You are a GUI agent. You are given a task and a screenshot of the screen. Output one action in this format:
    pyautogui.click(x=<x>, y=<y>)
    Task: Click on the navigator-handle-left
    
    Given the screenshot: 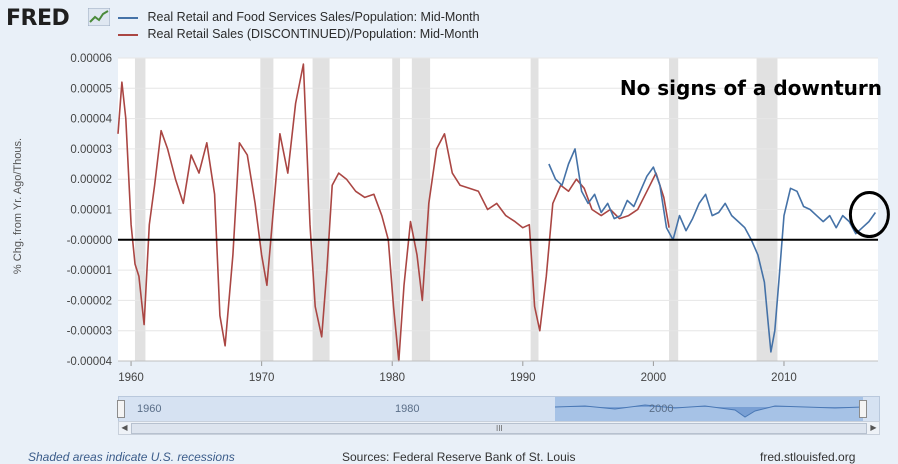 What is the action you would take?
    pyautogui.click(x=121, y=409)
    